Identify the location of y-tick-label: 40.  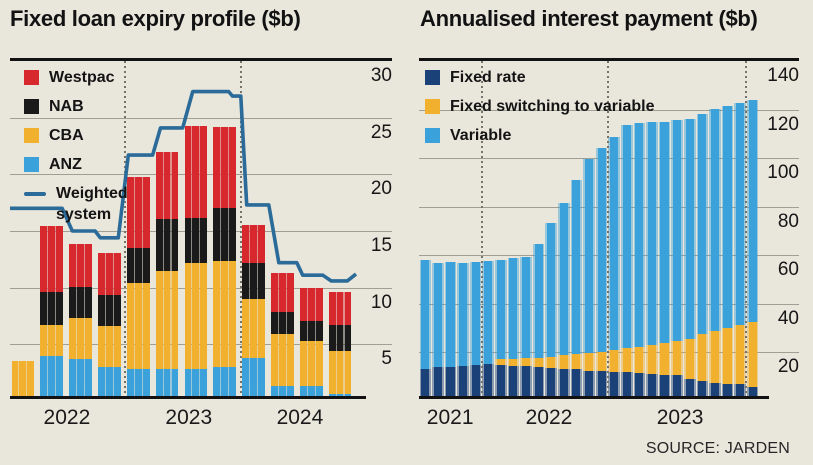
(788, 318).